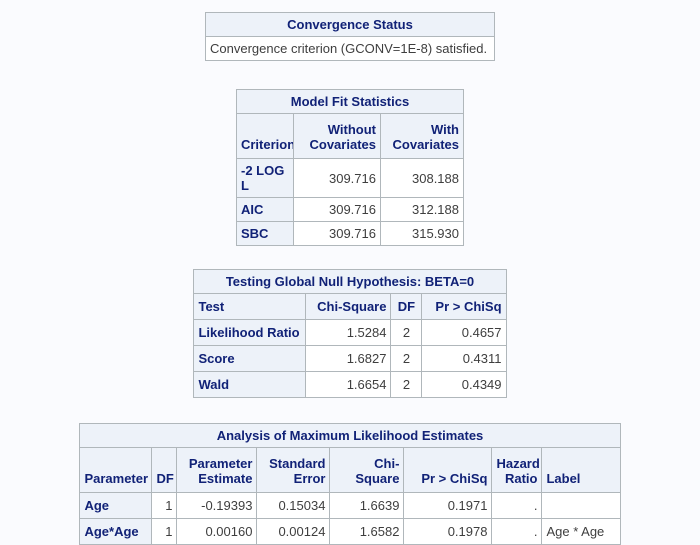 Image resolution: width=700 pixels, height=545 pixels. What do you see at coordinates (581, 470) in the screenshot?
I see `col-header-label: Label` at bounding box center [581, 470].